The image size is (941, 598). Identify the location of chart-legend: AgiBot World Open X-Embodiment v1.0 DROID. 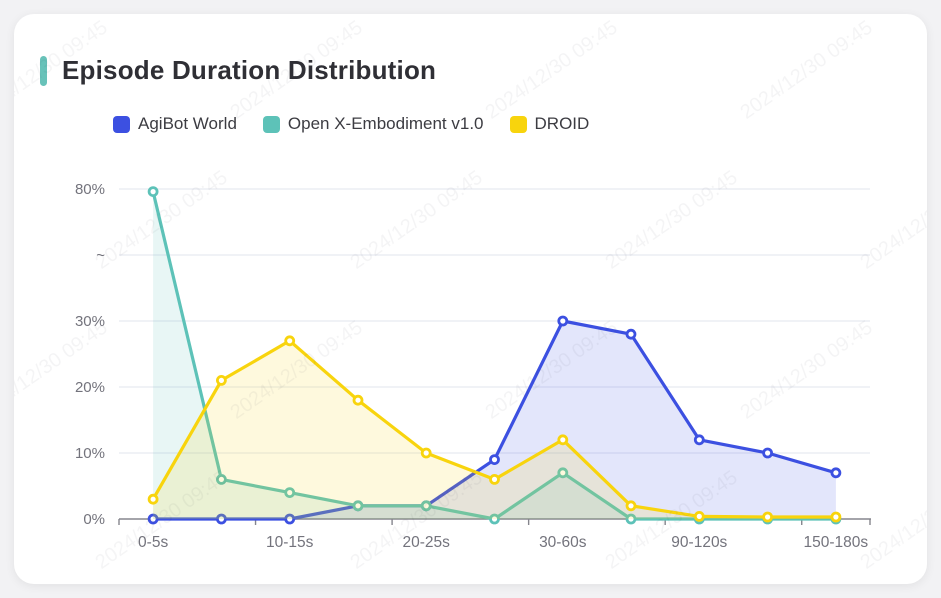
(351, 124).